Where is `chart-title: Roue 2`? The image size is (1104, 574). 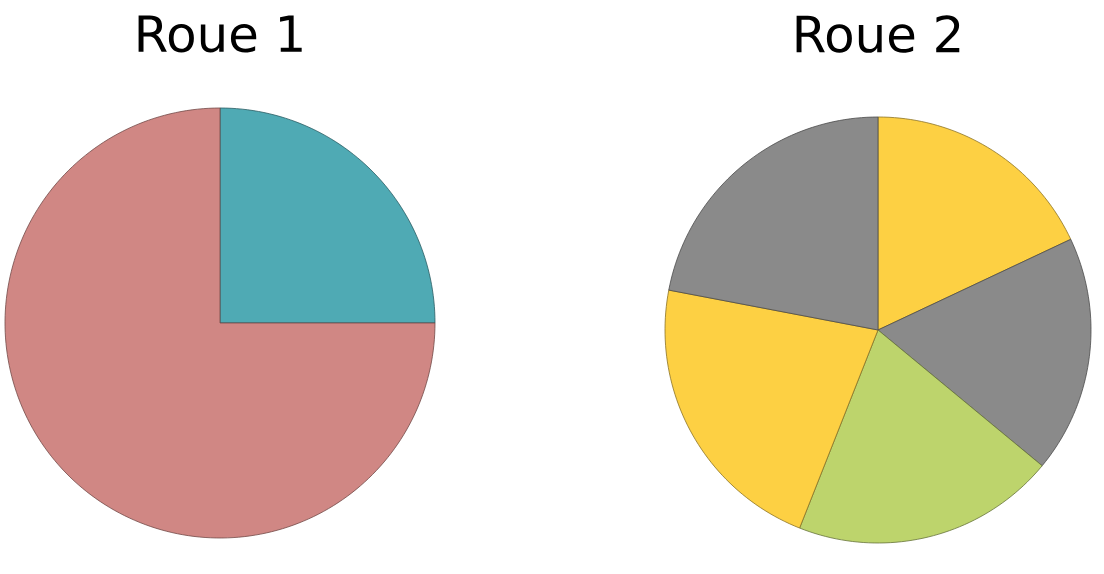
chart-title: Roue 2 is located at coordinates (878, 34).